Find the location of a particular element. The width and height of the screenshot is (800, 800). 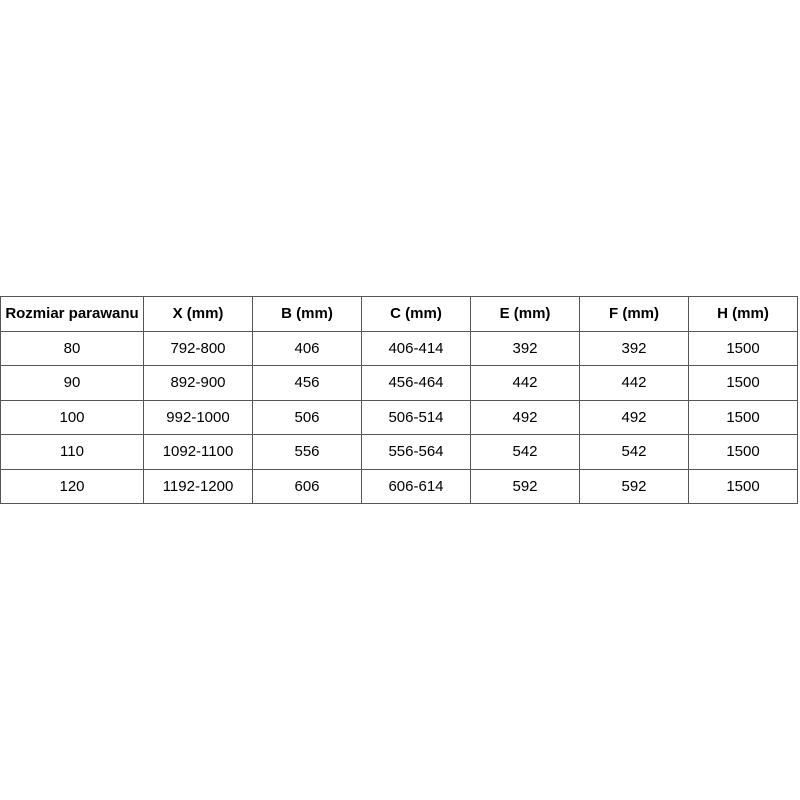

table-cell: 90 is located at coordinates (72, 383).